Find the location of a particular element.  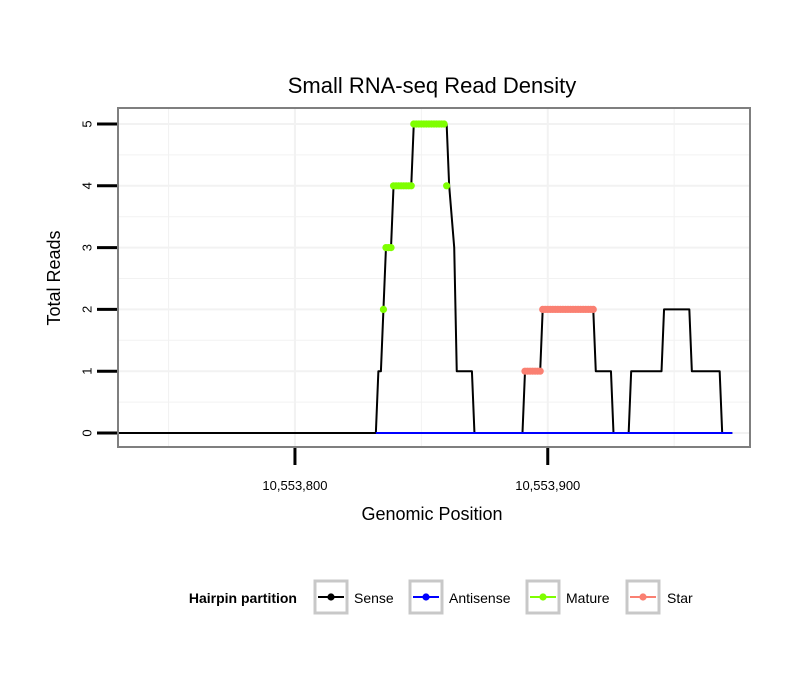

legend-item-sense: Sense is located at coordinates (353, 597).